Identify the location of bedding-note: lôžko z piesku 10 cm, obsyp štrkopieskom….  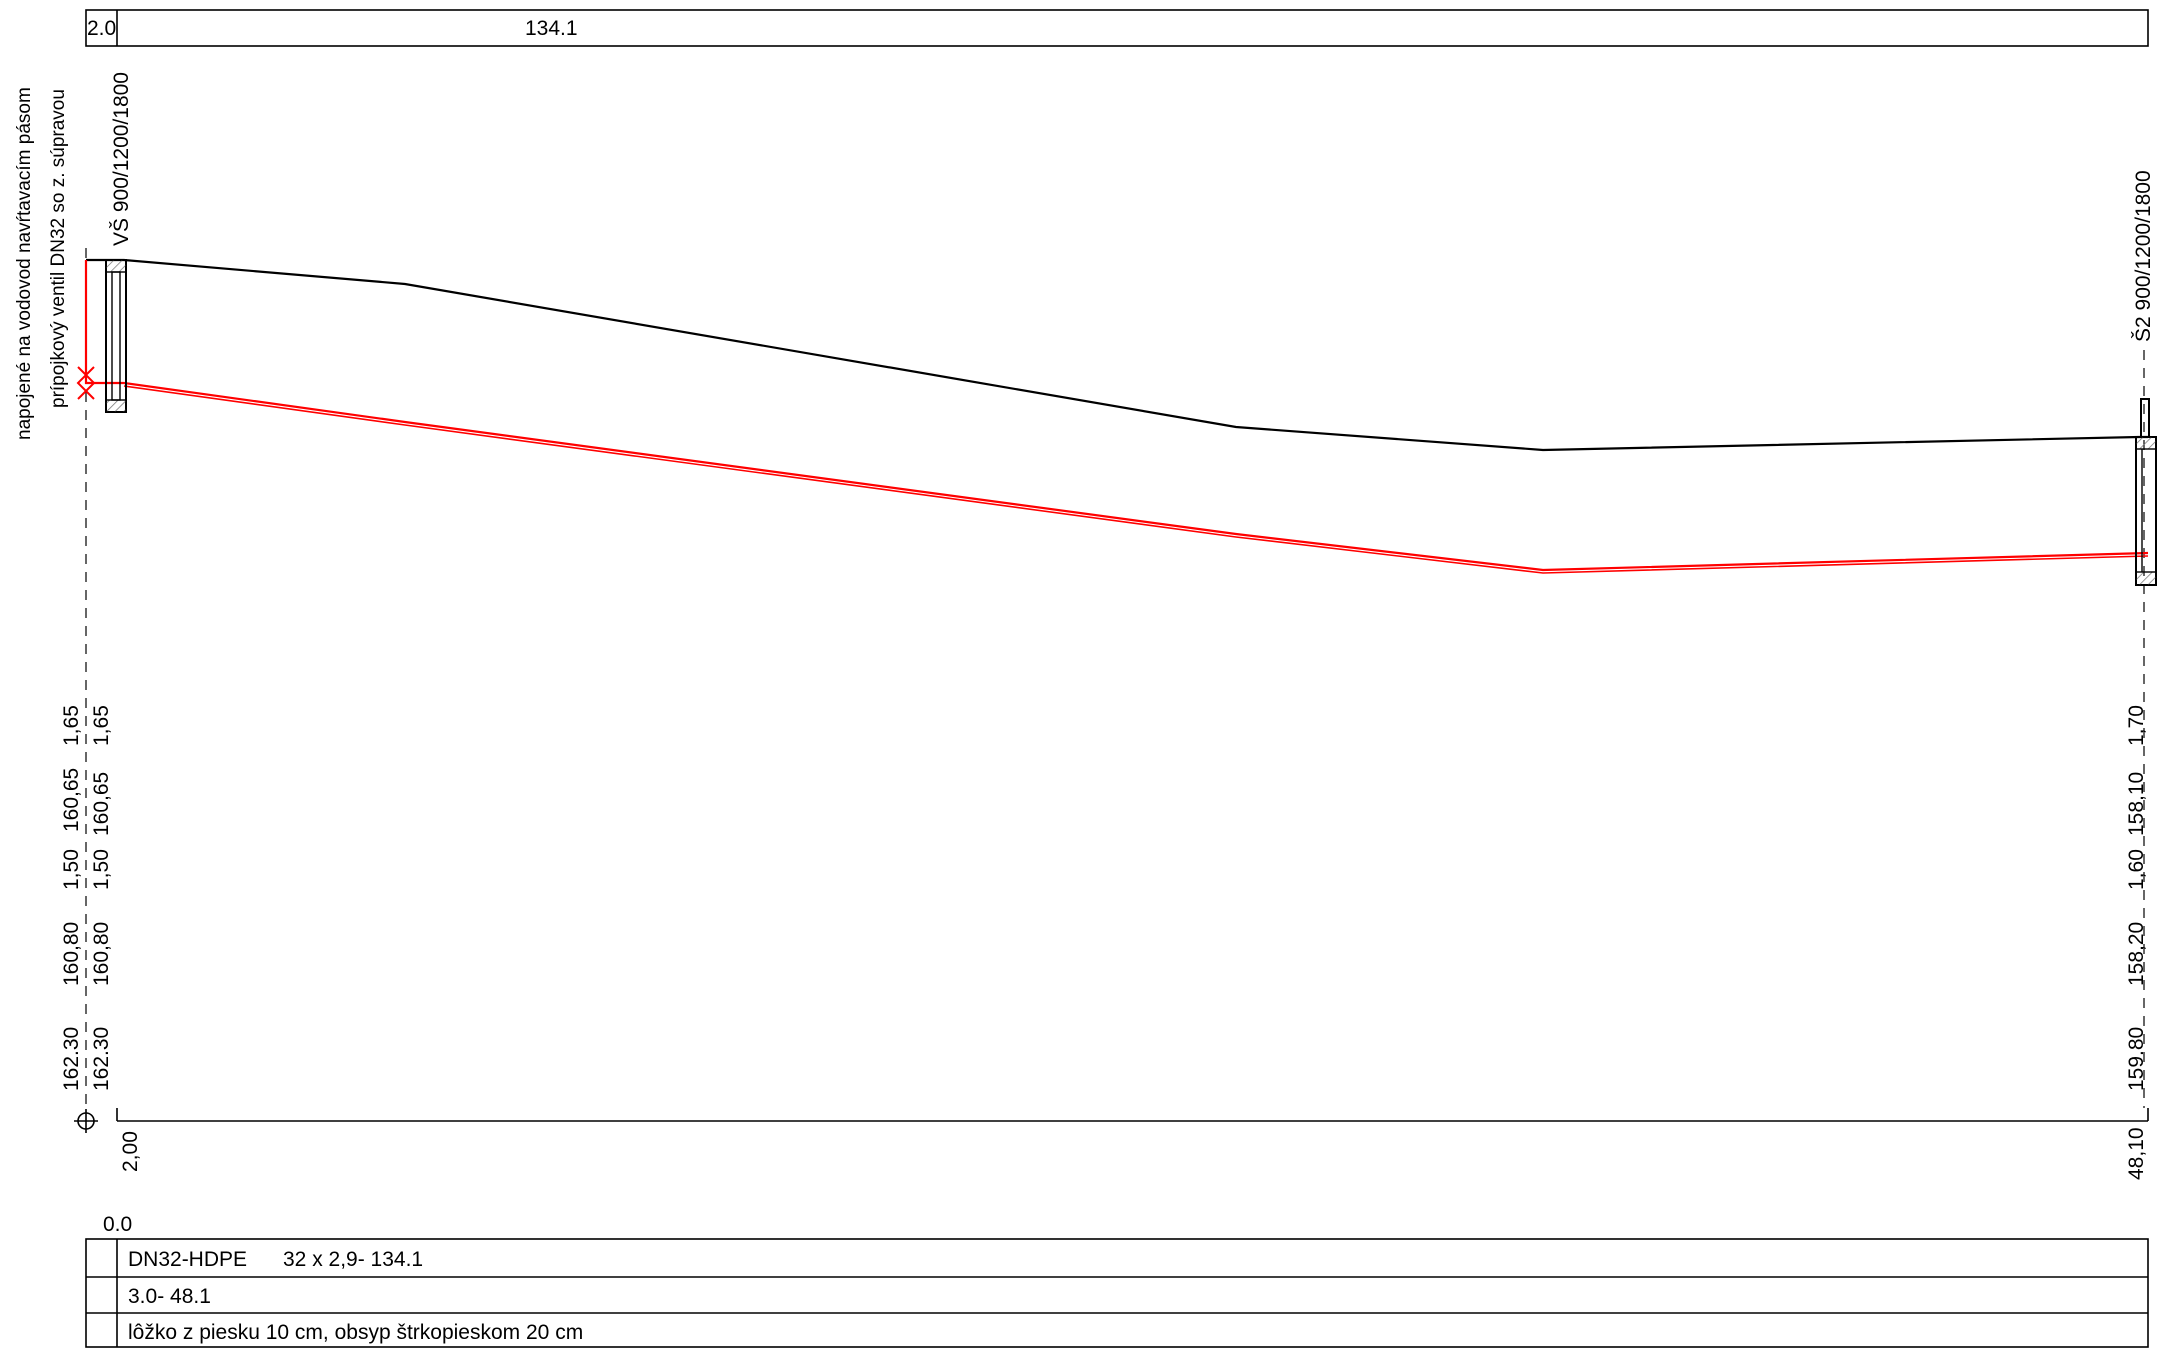
(355, 1332).